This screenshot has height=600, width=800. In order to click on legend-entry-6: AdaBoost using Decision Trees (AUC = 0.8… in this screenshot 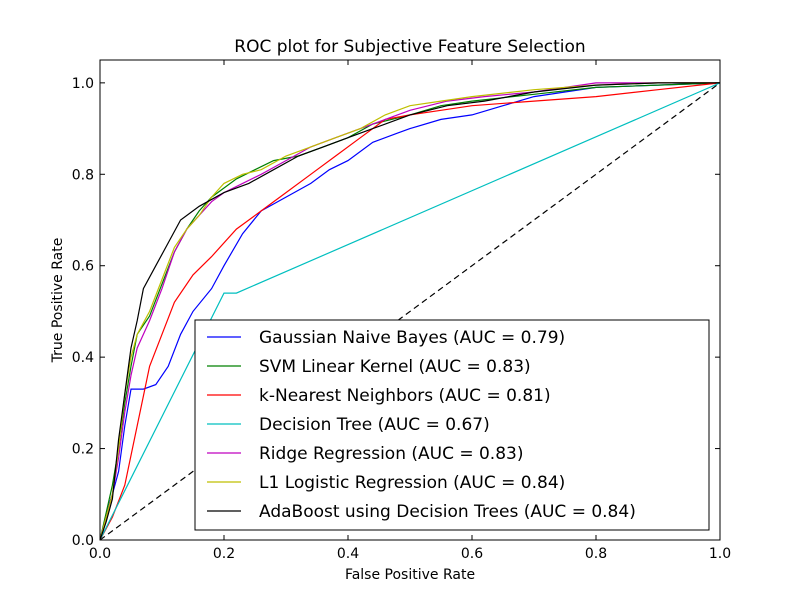, I will do `click(447, 512)`.